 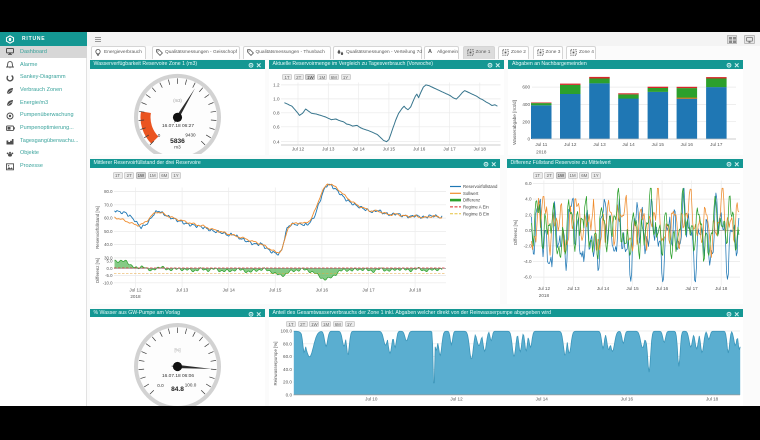 What do you see at coordinates (109, 275) in the screenshot?
I see `svg-text: -5.0` at bounding box center [109, 275].